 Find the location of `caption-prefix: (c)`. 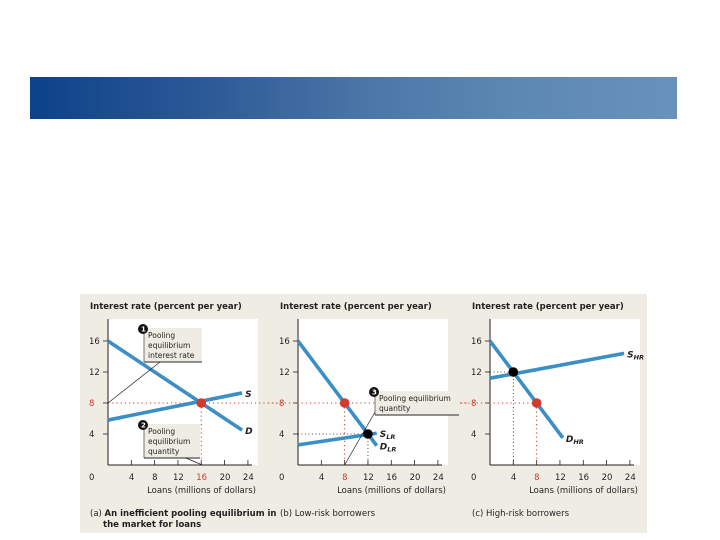

caption-prefix: (c) is located at coordinates (479, 514).